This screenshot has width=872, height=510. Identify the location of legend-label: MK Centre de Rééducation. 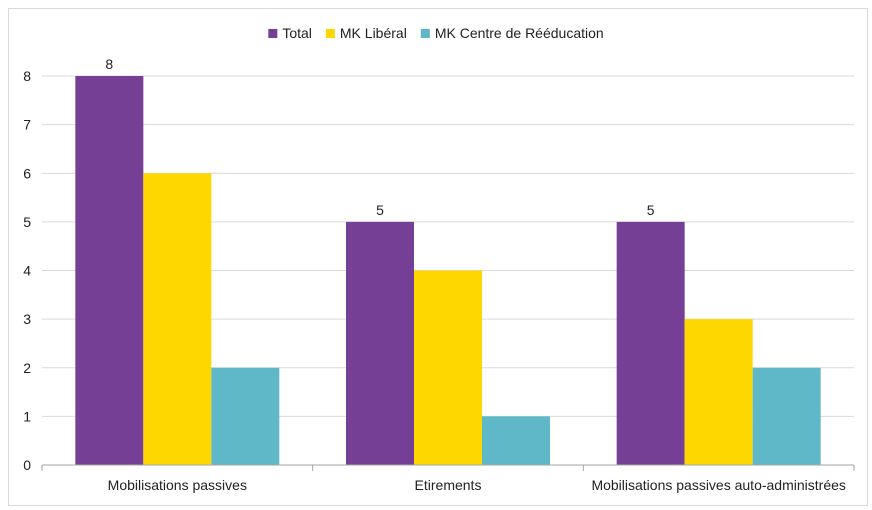
(519, 33).